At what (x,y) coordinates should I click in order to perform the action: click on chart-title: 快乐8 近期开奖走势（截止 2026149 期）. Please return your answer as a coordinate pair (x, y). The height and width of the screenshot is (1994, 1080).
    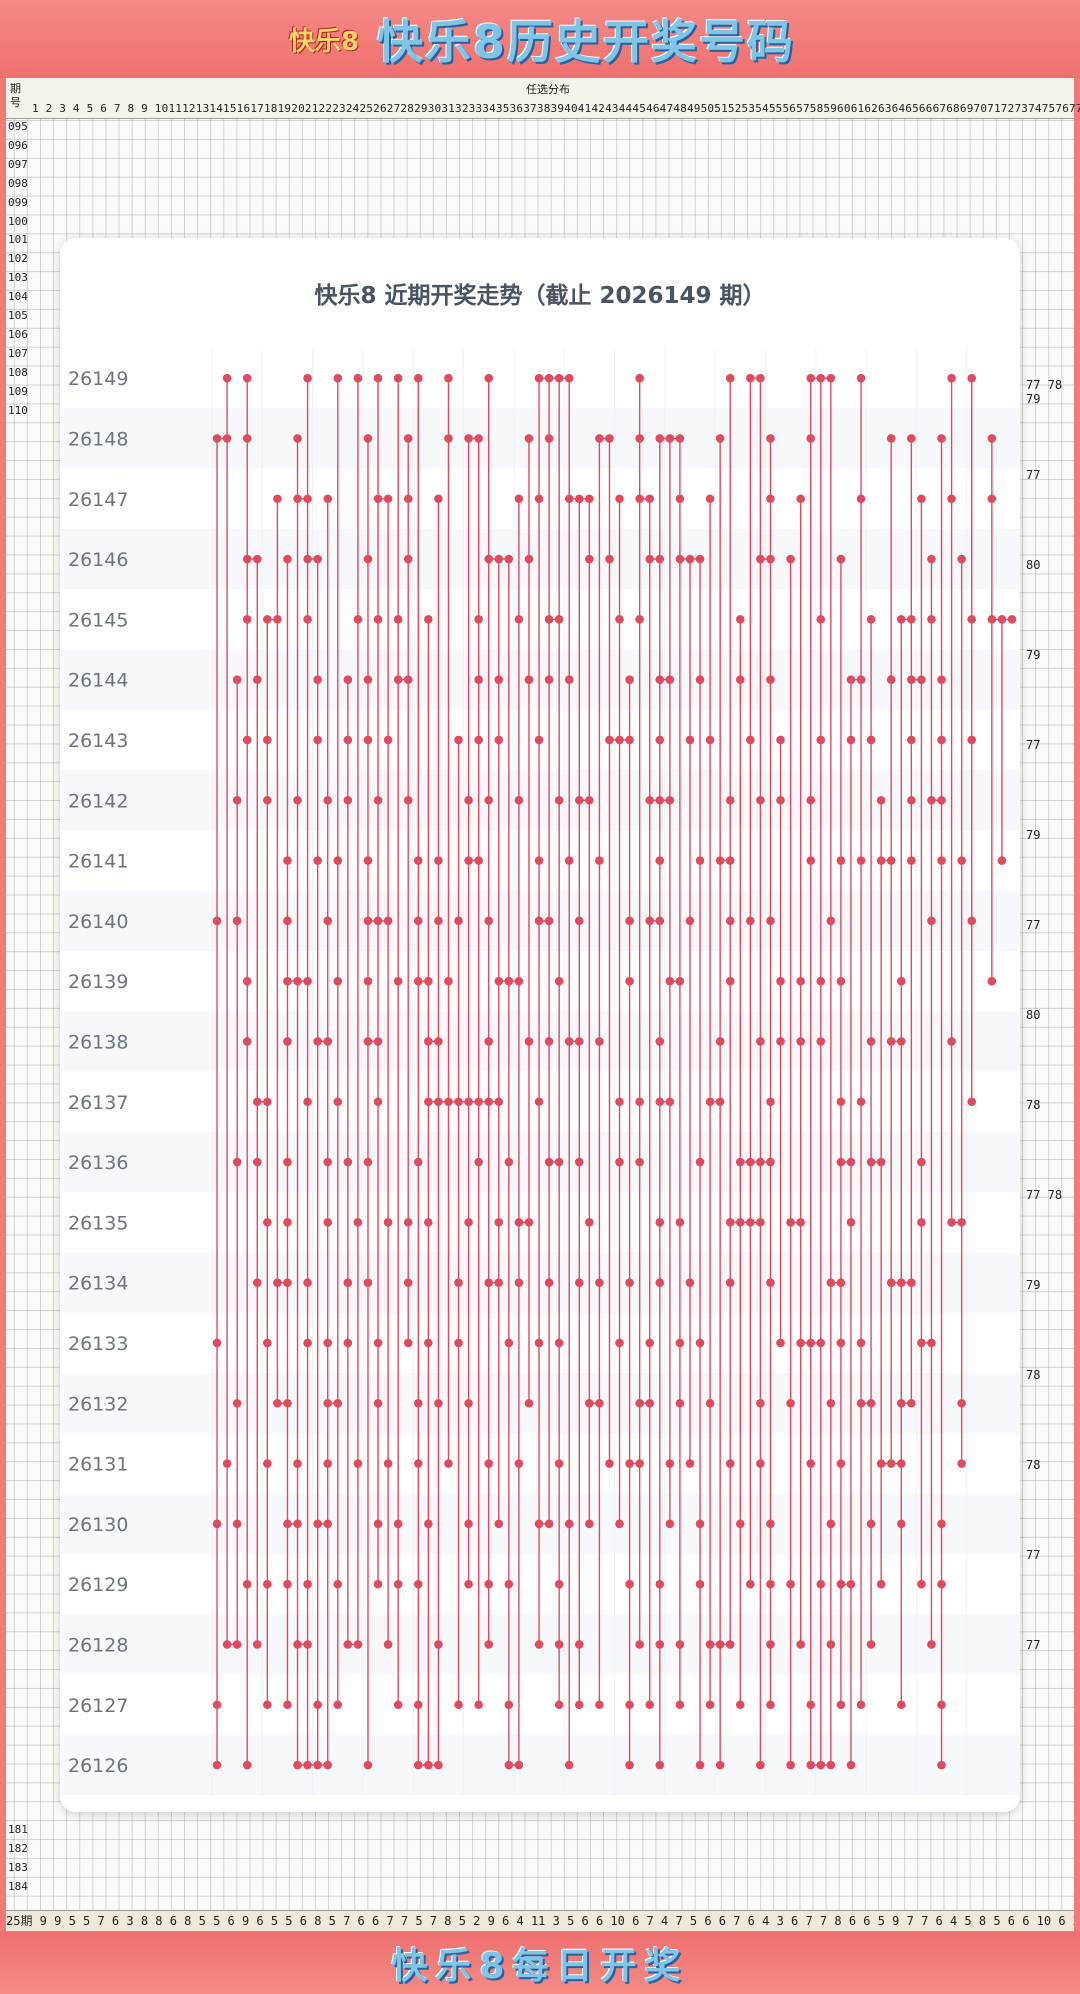
    Looking at the image, I should click on (540, 296).